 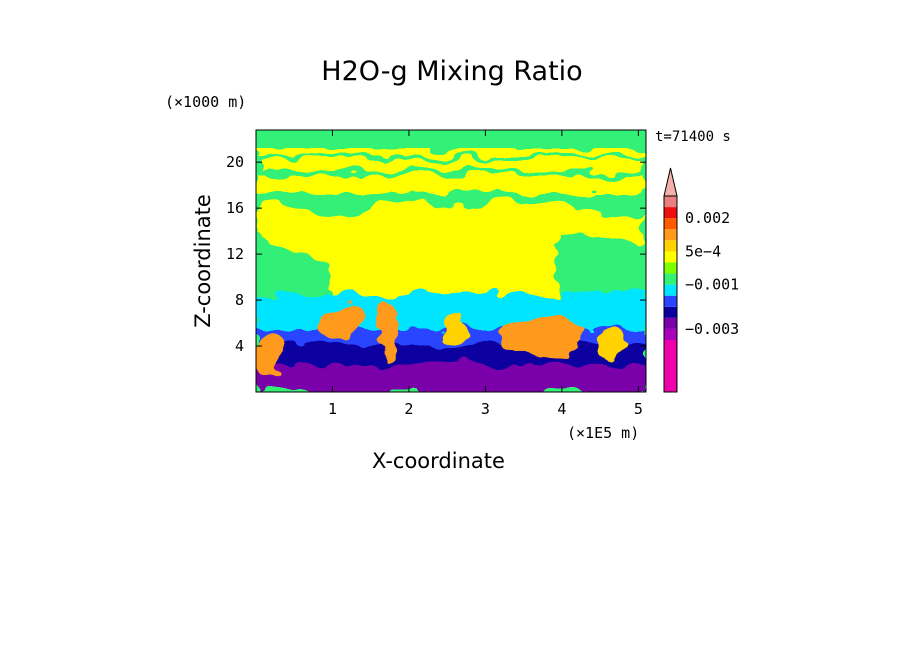 I want to click on y-tick-label: 20, so click(x=235, y=162).